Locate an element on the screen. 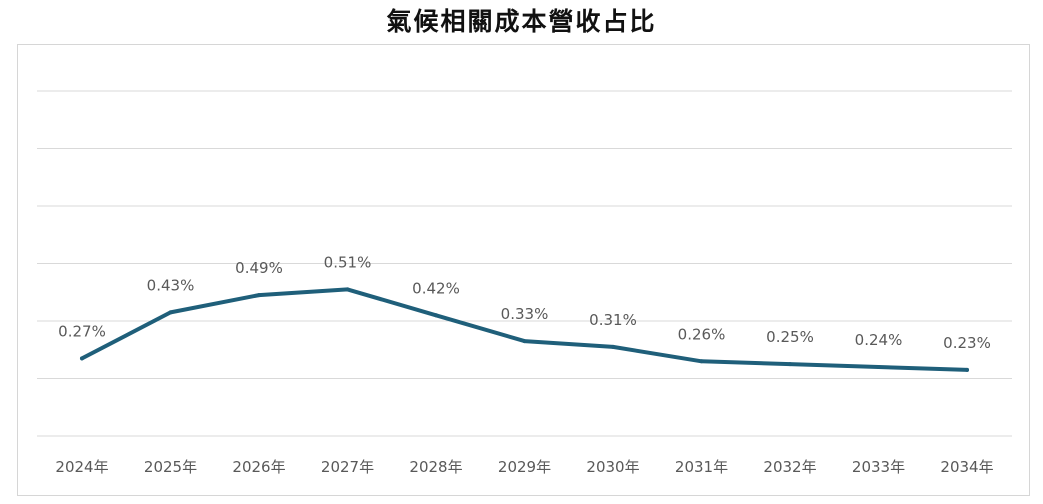  data-label: 0.31% is located at coordinates (613, 320).